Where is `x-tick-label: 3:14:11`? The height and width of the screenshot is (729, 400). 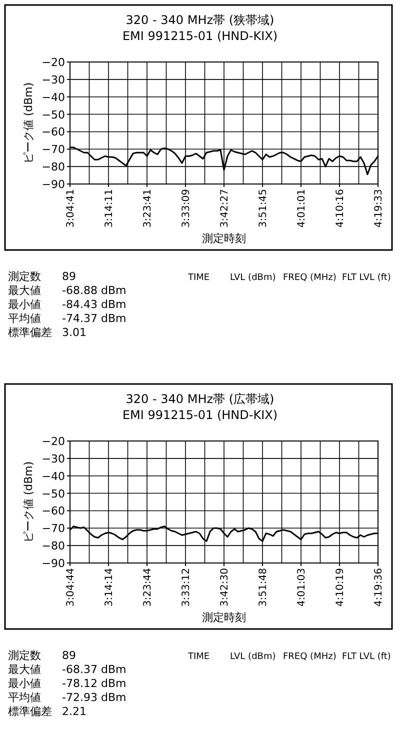 x-tick-label: 3:14:11 is located at coordinates (109, 208).